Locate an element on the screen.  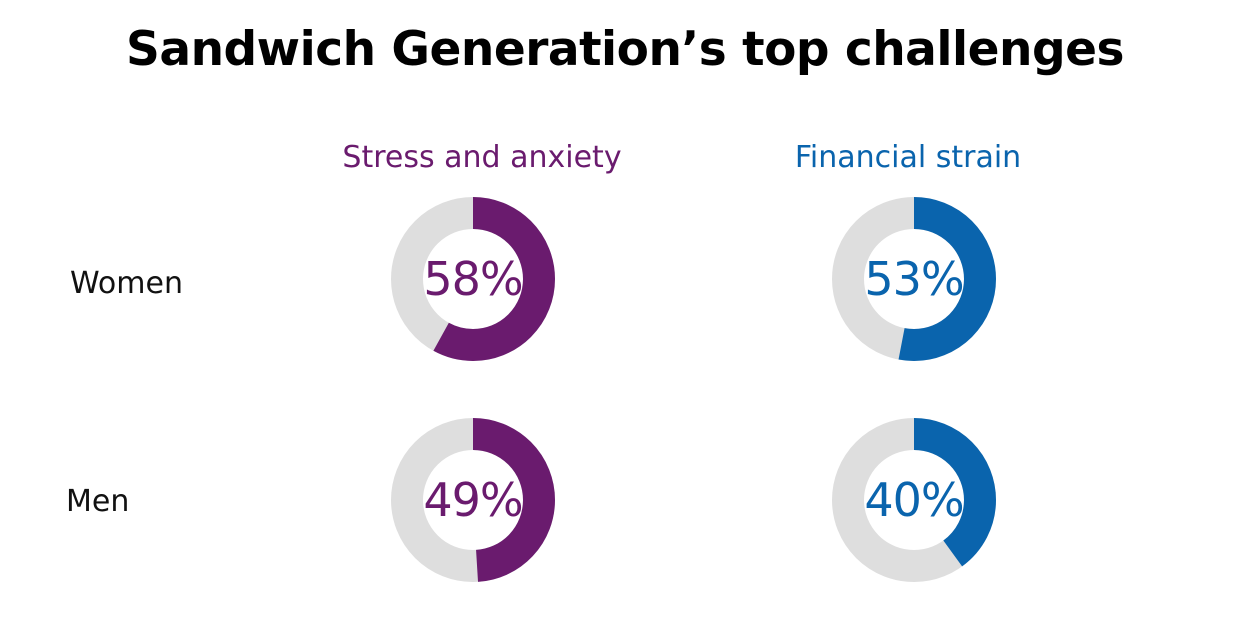
chart-title: Sandwich Generation’s top challenges is located at coordinates (625, 49).